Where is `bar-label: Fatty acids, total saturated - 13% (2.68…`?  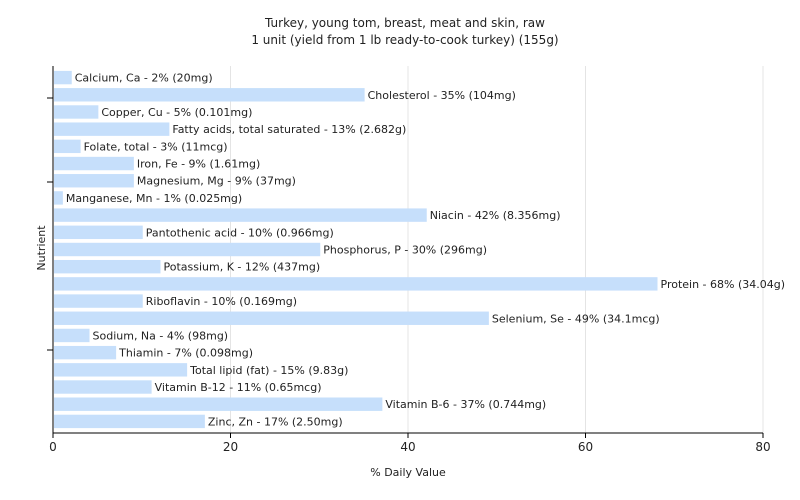
bar-label: Fatty acids, total saturated - 13% (2.68… is located at coordinates (289, 129).